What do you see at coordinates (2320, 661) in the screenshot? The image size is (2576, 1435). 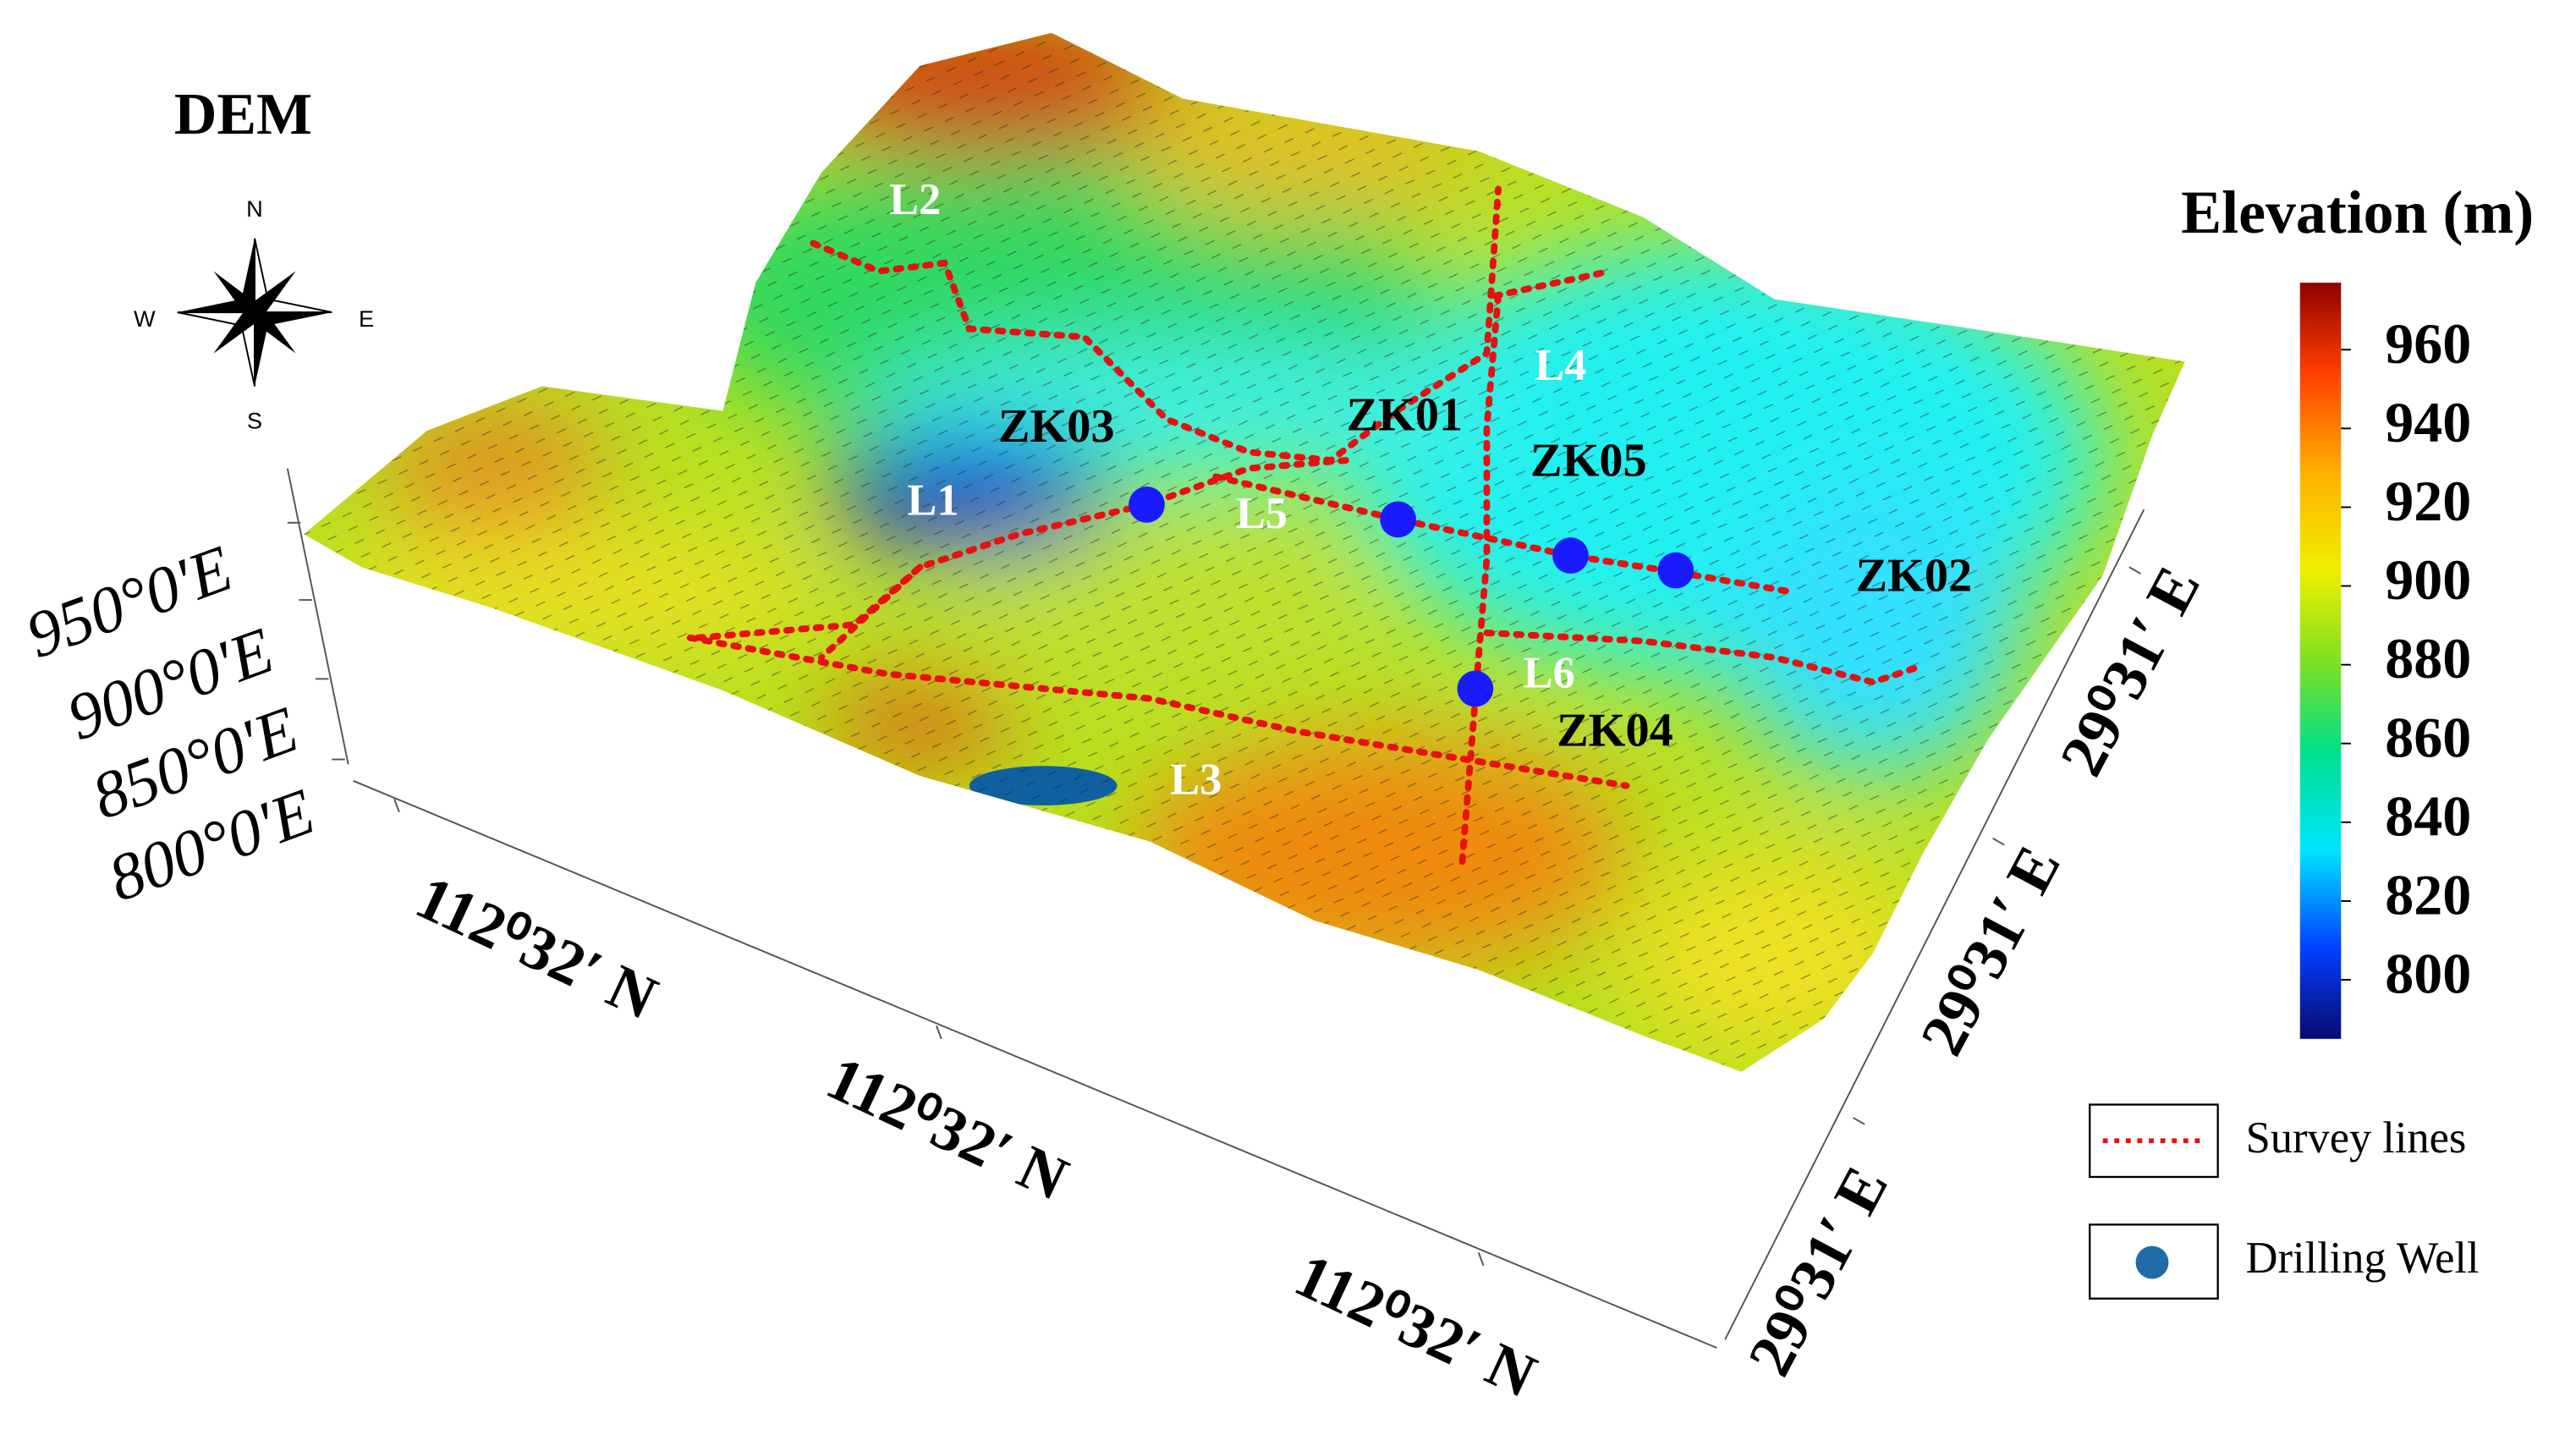 I see `colorbar` at bounding box center [2320, 661].